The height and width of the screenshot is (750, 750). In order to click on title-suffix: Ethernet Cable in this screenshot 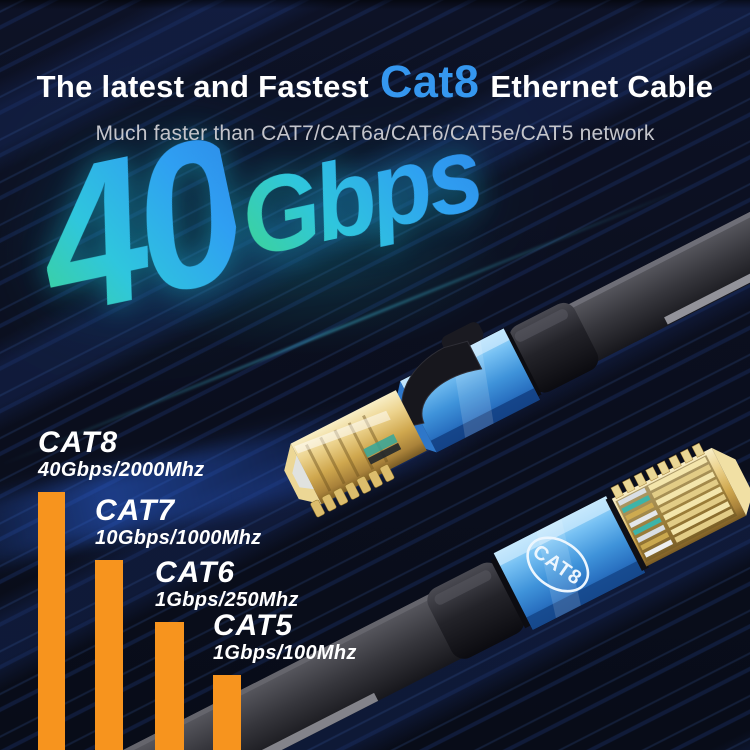, I will do `click(602, 86)`.